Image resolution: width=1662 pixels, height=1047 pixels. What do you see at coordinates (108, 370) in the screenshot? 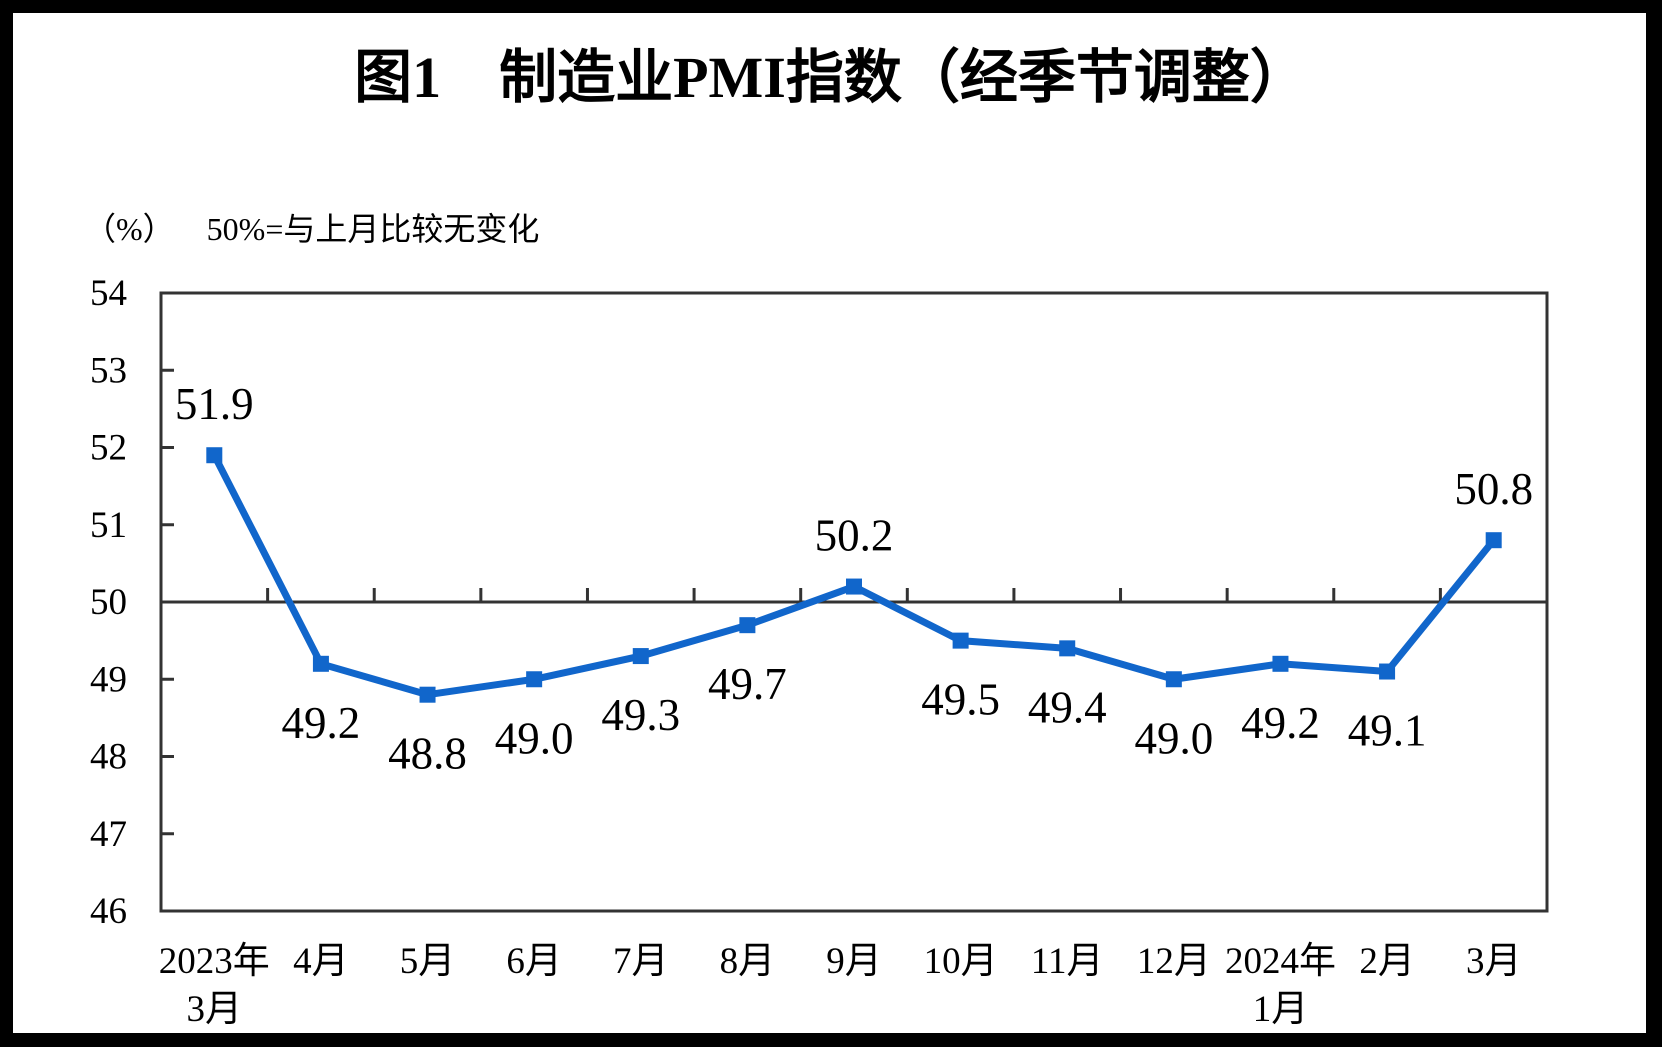
I see `y-axis-label: 53` at bounding box center [108, 370].